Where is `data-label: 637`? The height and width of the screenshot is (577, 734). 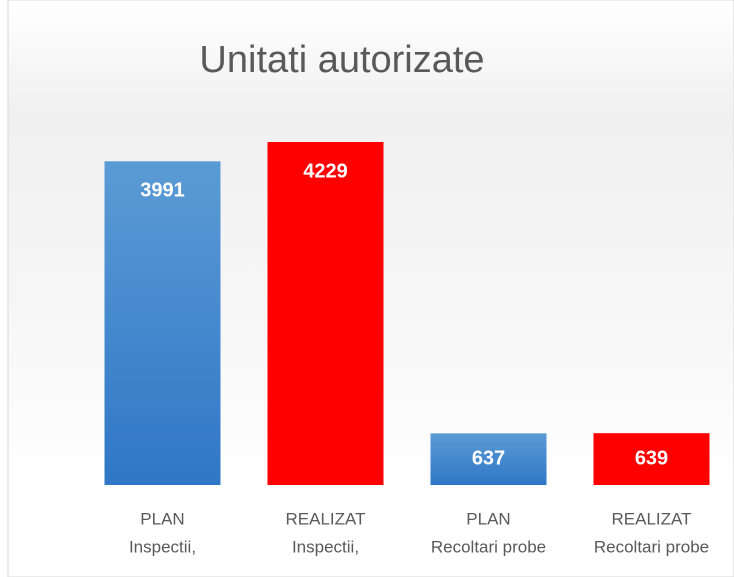
data-label: 637 is located at coordinates (488, 458).